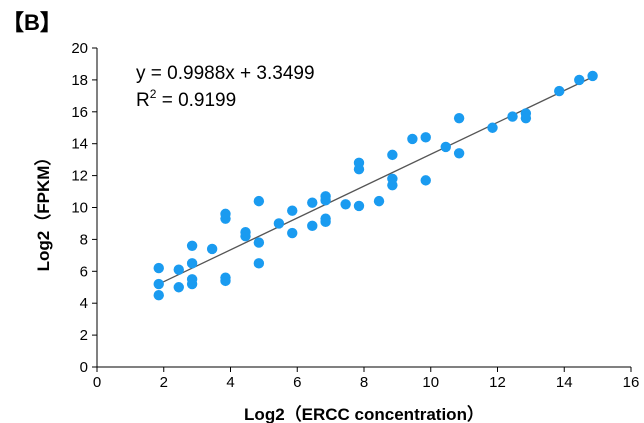  Describe the element at coordinates (364, 413) in the screenshot. I see `x-axis-title: Log2（ERCC concentration）` at that location.